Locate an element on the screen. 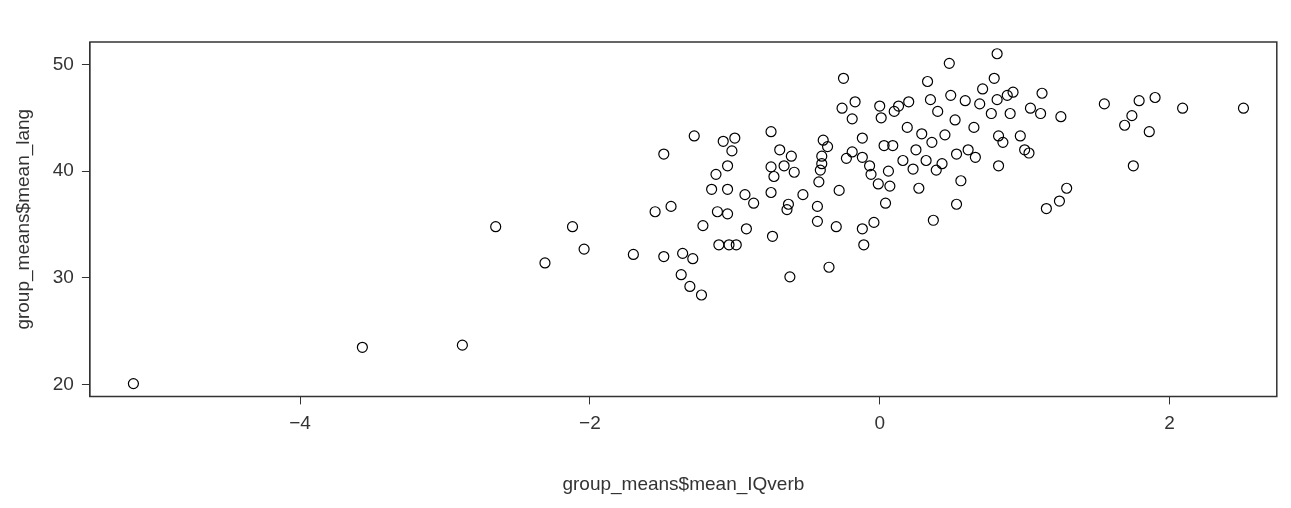 This screenshot has height=508, width=1291. y-tick-label: 30 is located at coordinates (63, 277).